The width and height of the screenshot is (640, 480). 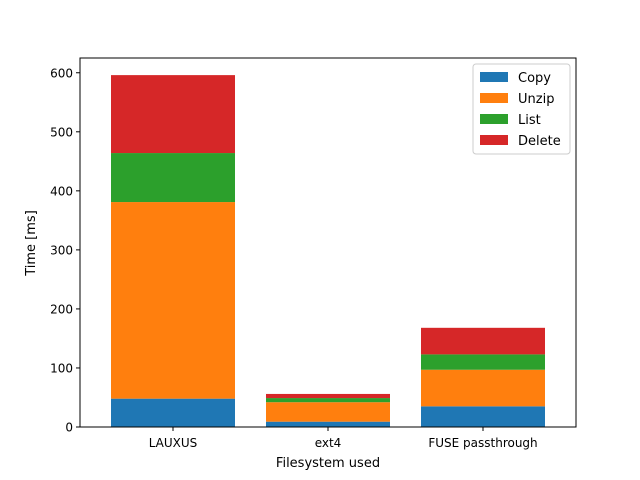 I want to click on x-tick-label: ext4, so click(x=328, y=443).